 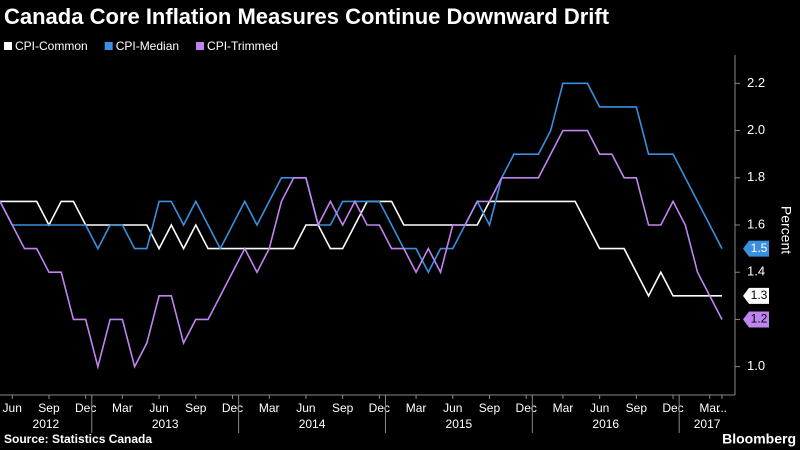 I want to click on end-tag-label: 1.5, so click(x=759, y=248).